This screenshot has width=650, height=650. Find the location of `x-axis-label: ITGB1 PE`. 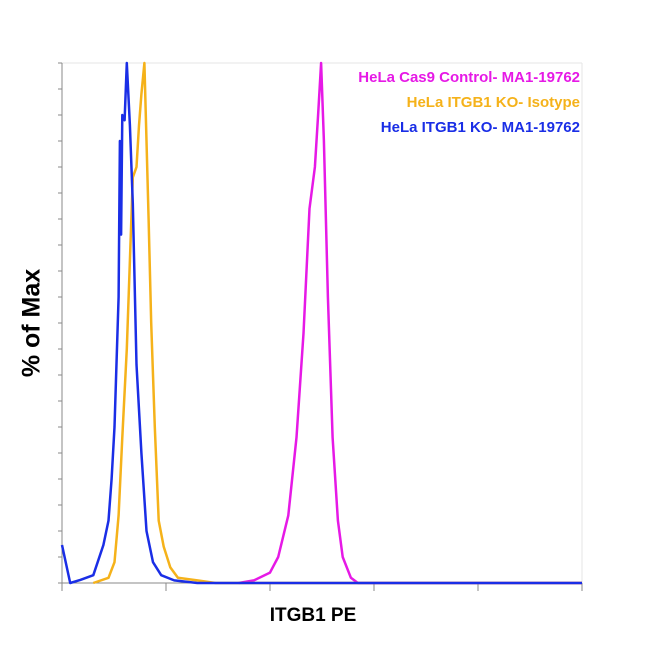

x-axis-label: ITGB1 PE is located at coordinates (313, 615).